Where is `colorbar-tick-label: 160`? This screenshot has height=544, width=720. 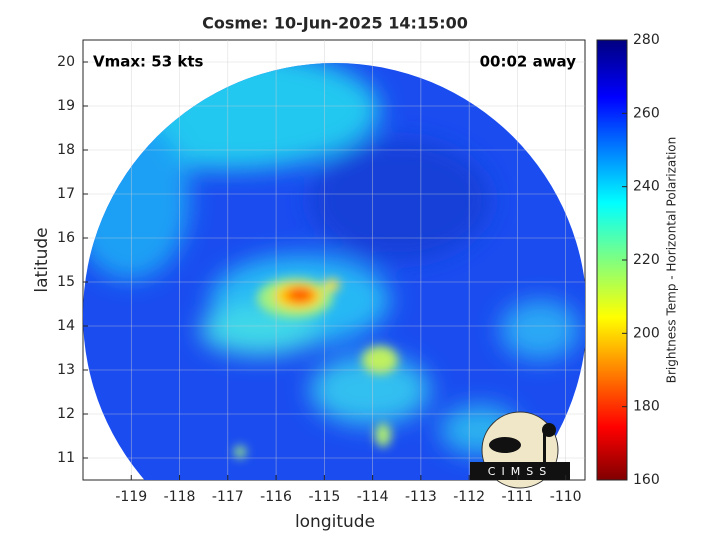 colorbar-tick-label: 160 is located at coordinates (646, 480).